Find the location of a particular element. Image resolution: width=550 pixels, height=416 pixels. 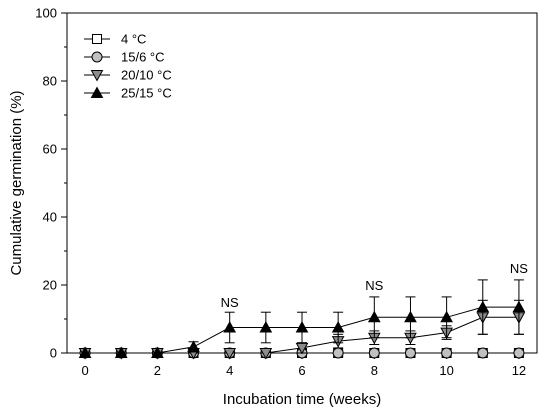

x-tick-label: 2 is located at coordinates (157, 370).